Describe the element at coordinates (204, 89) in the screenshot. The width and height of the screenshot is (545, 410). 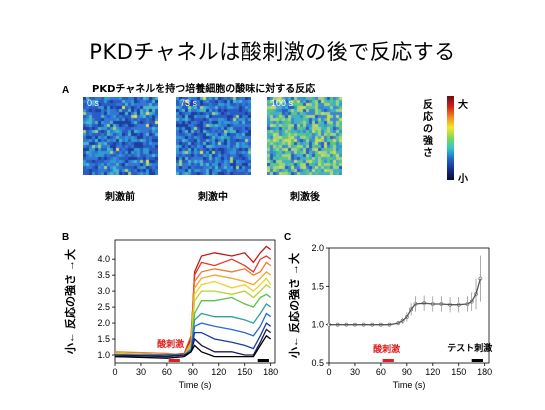
I see `panel-a-subtitle: PKDチャネルを持つ培養細胞の酸味に対する反応` at that location.